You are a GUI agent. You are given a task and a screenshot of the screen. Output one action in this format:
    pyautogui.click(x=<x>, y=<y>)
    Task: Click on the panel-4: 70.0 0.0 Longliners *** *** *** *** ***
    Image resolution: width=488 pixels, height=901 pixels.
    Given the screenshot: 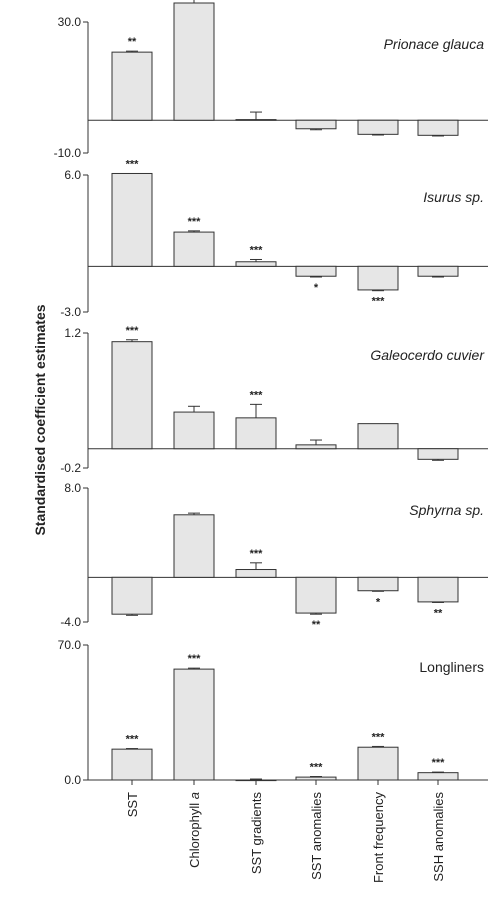 What is the action you would take?
    pyautogui.click(x=273, y=712)
    